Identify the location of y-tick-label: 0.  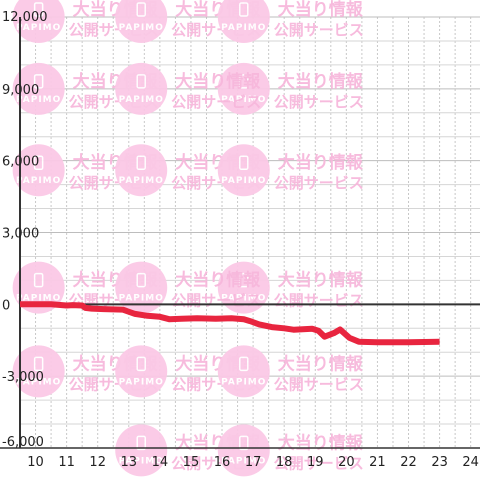
(6, 305).